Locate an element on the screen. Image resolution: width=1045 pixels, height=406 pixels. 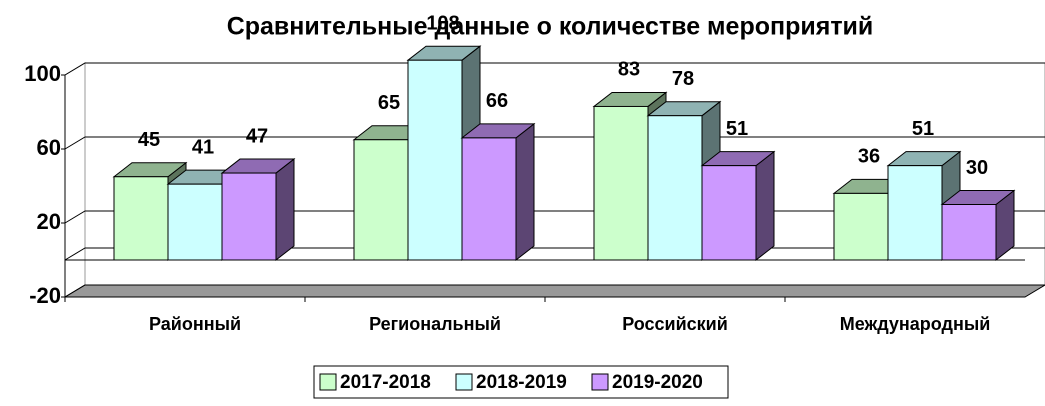
data-label: 36 is located at coordinates (869, 157).